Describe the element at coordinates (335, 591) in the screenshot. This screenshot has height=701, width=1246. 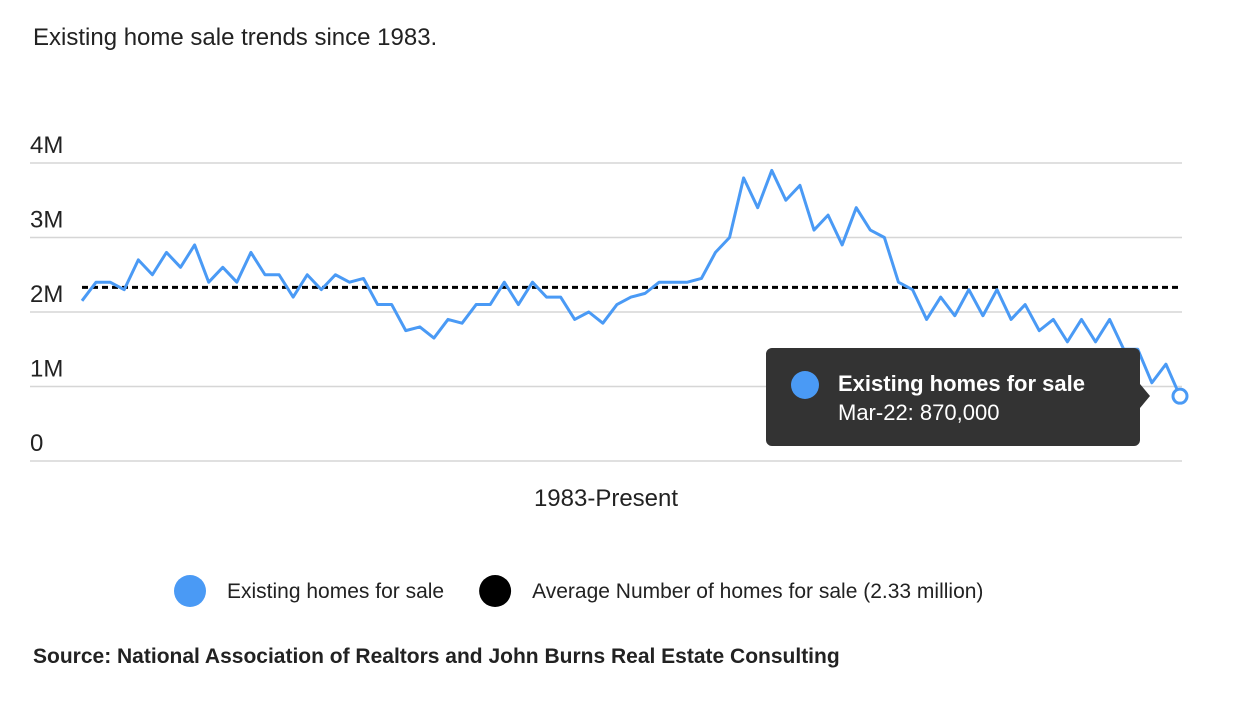
I see `legend-label: Existing homes for sale` at that location.